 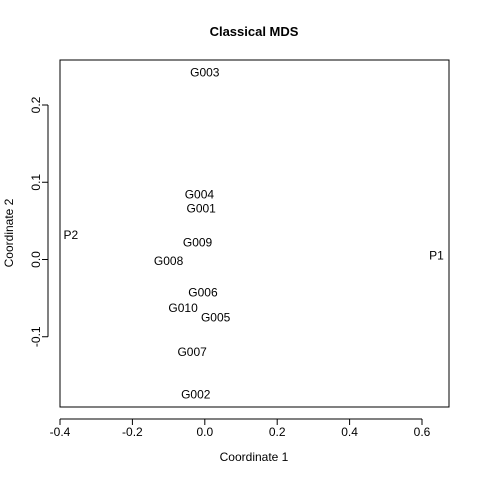 What do you see at coordinates (216, 317) in the screenshot?
I see `point-label: G005` at bounding box center [216, 317].